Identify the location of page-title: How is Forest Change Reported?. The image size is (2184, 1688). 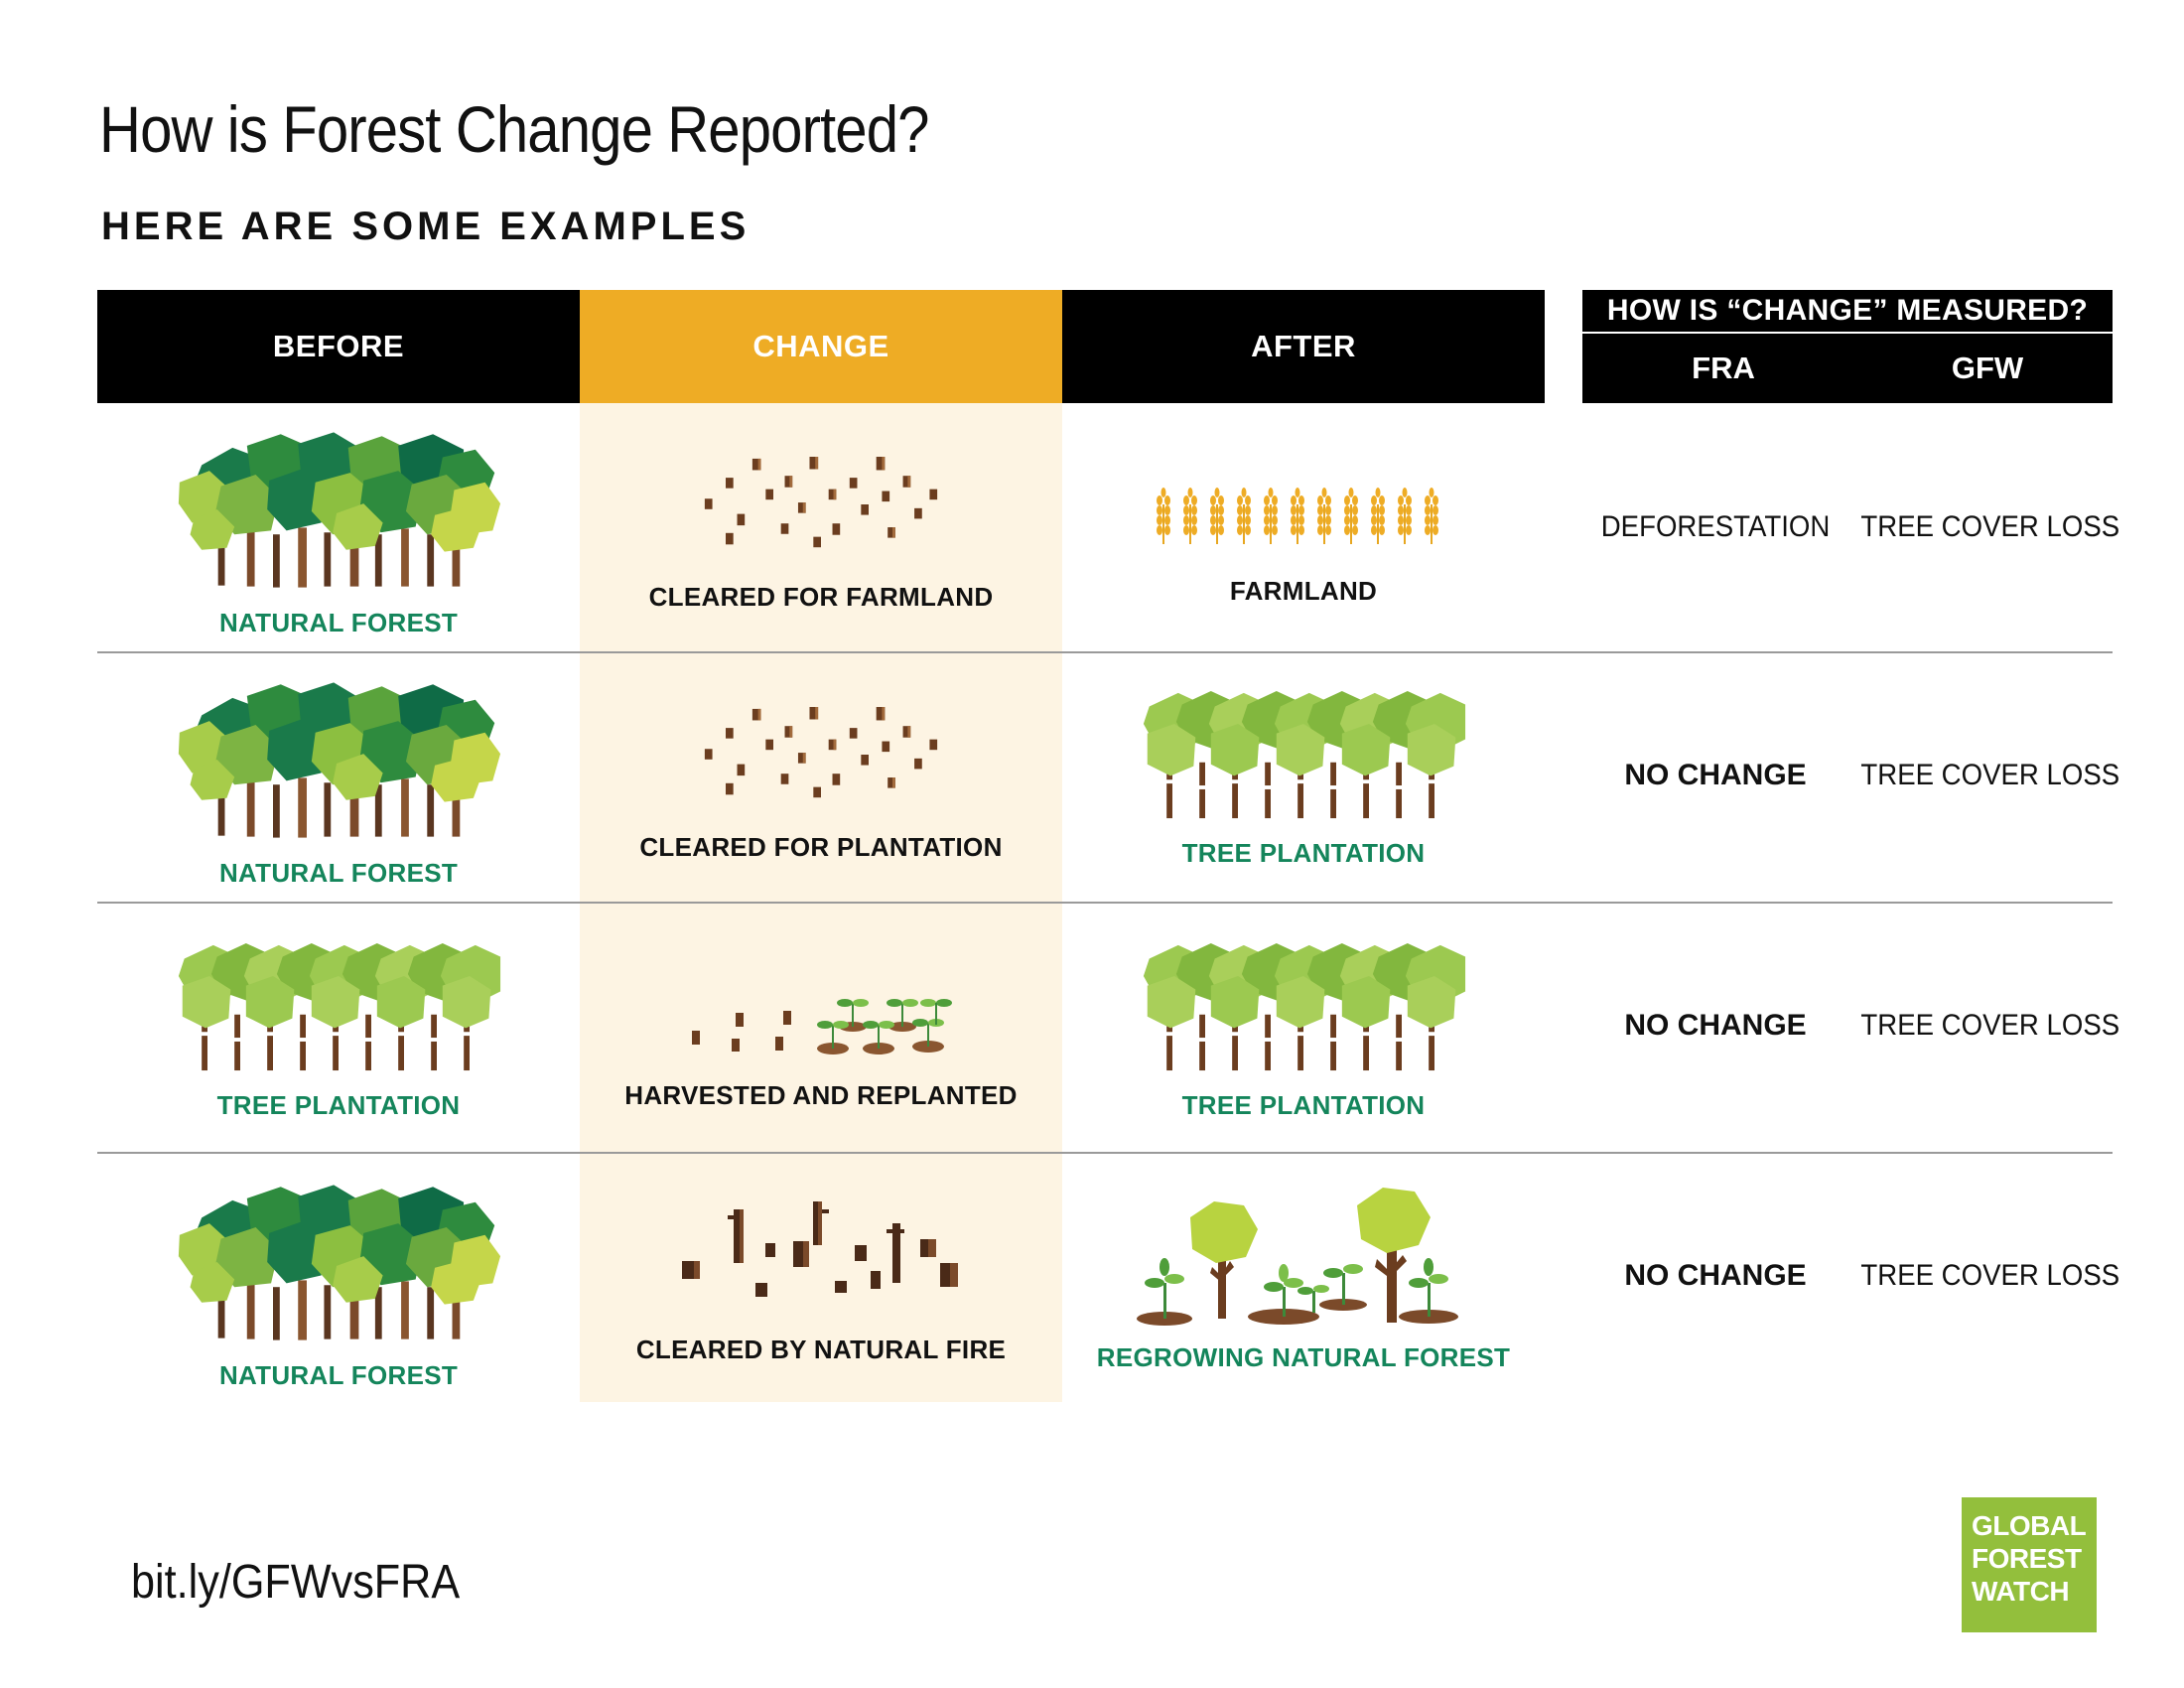
(514, 129).